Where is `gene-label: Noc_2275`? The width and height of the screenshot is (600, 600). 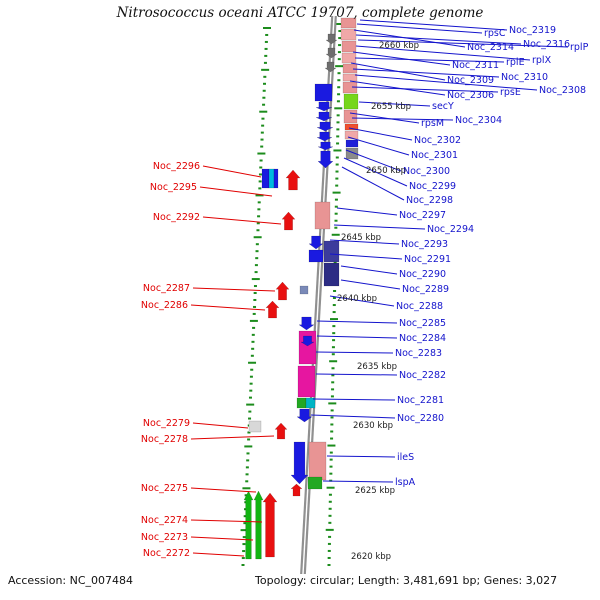 gene-label: Noc_2275 is located at coordinates (164, 488).